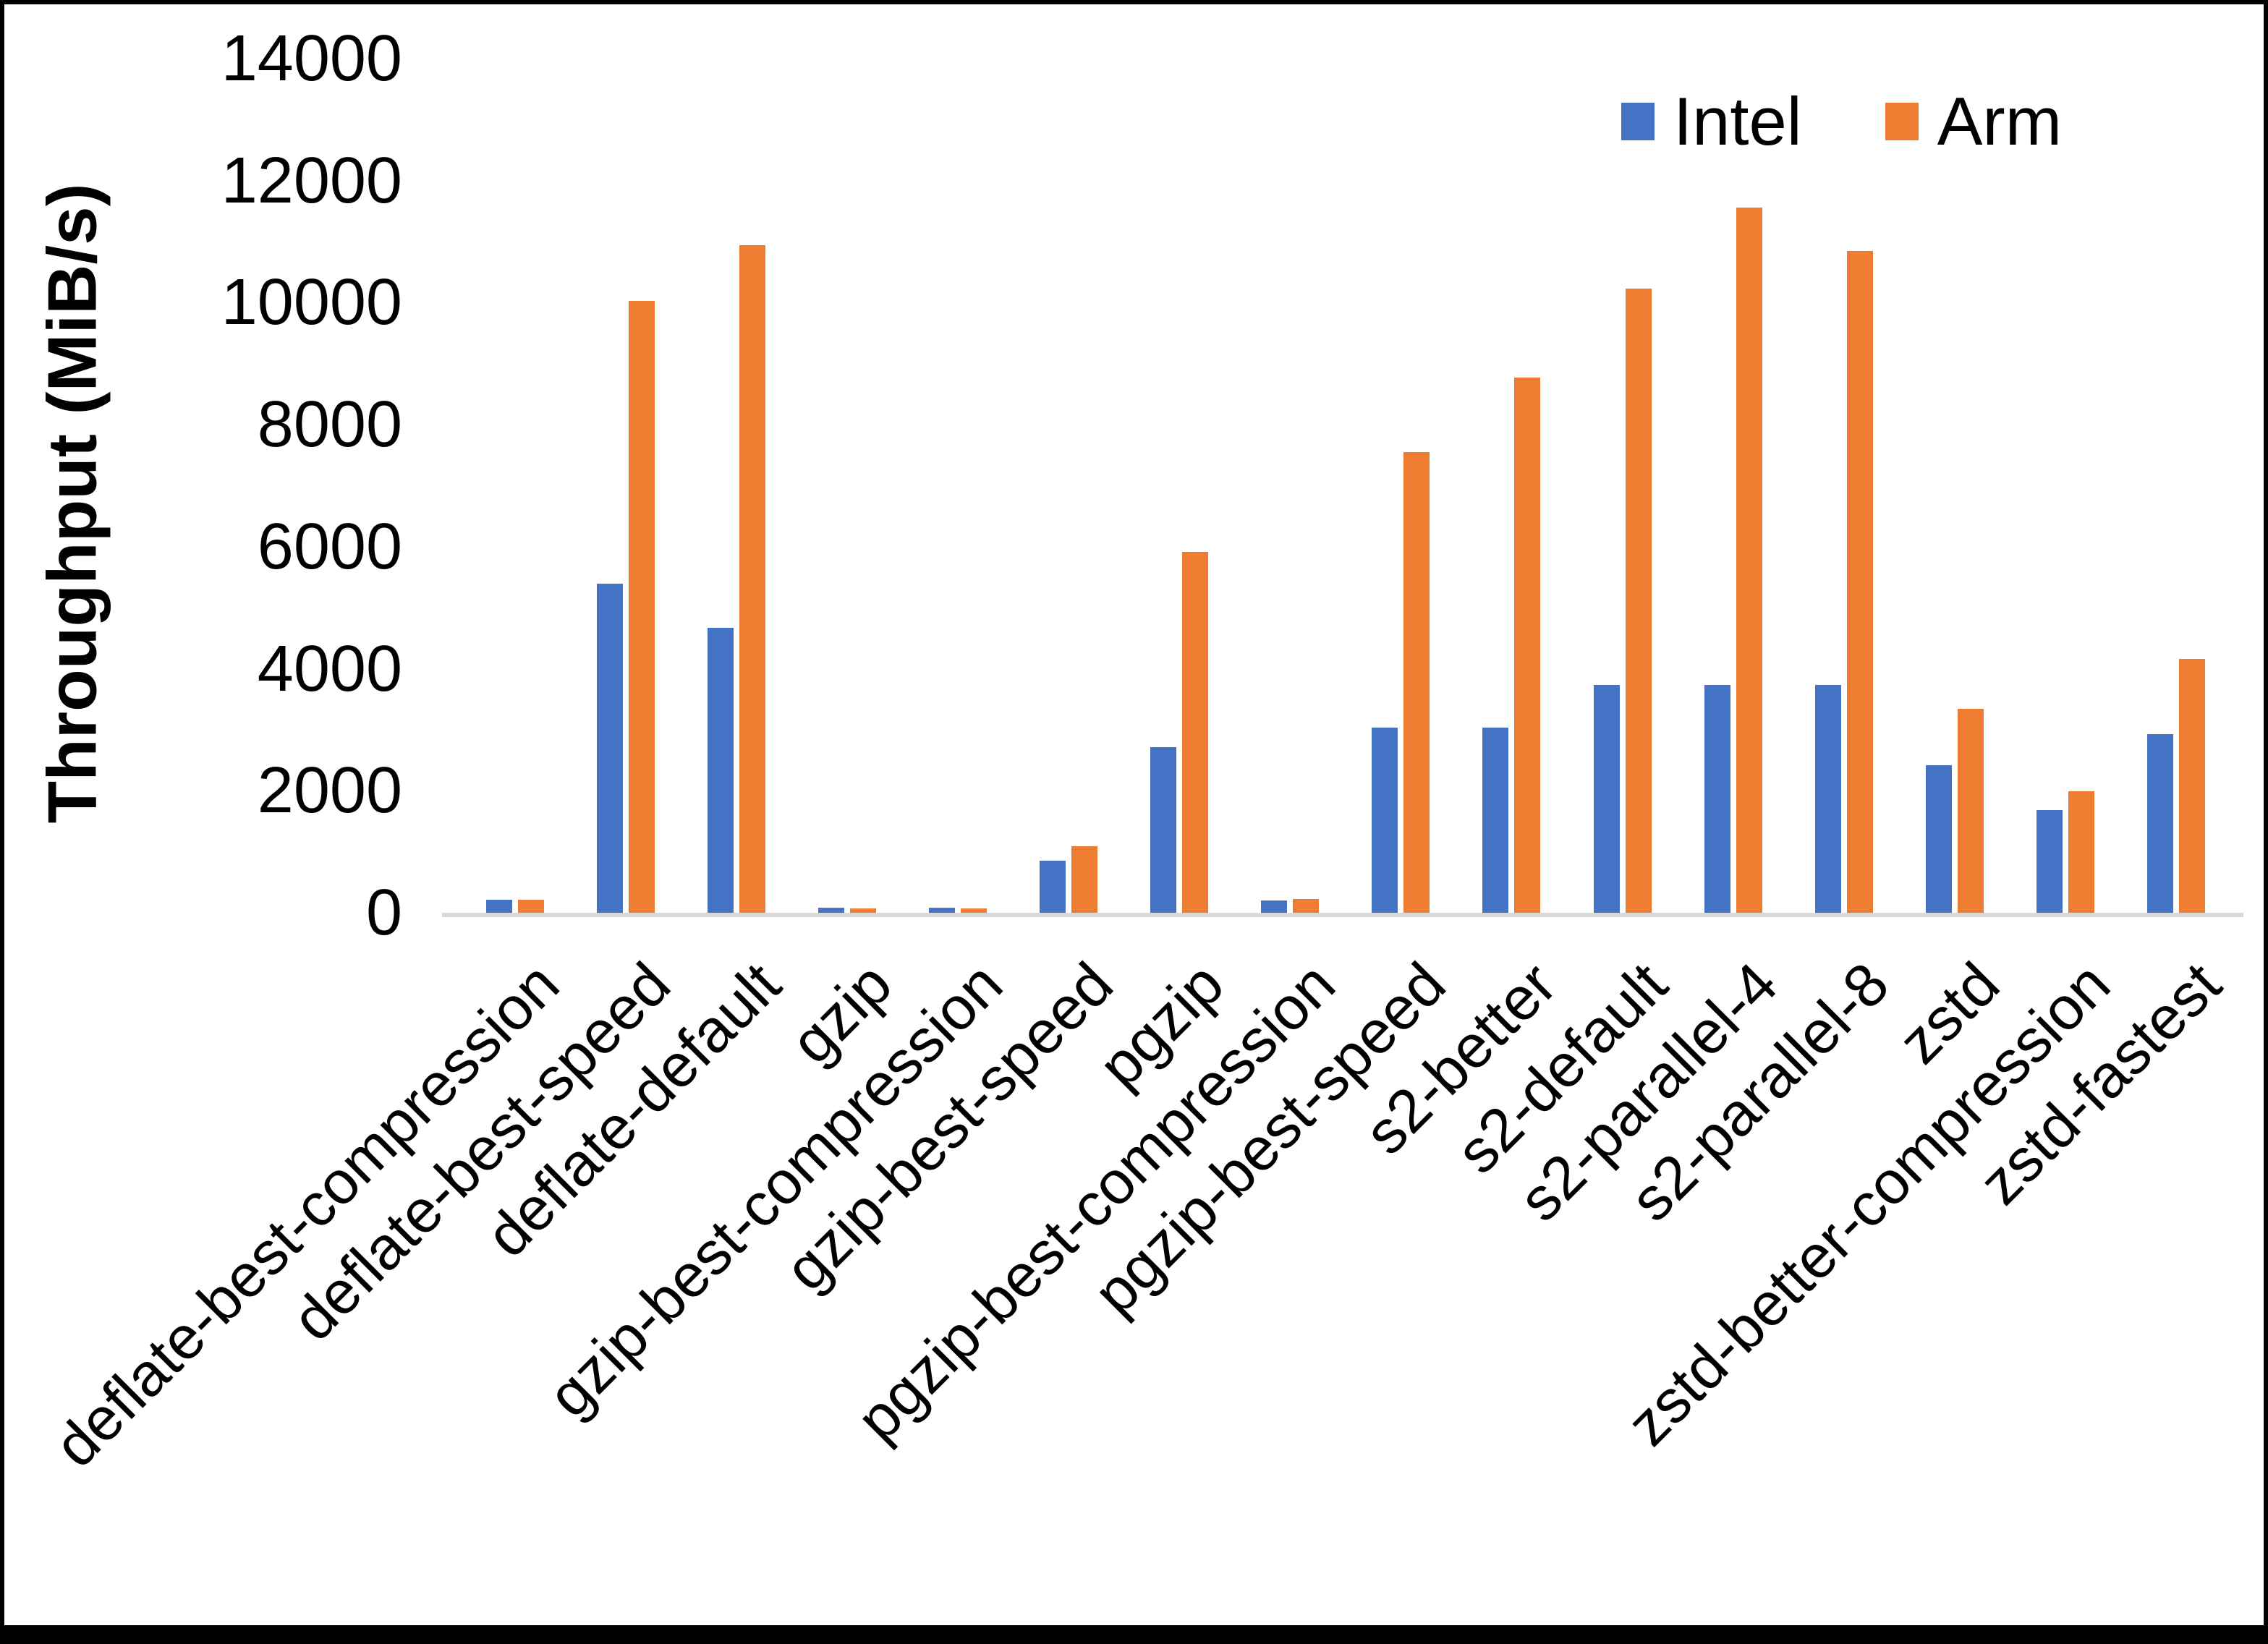 This screenshot has height=1644, width=2268. What do you see at coordinates (329, 668) in the screenshot?
I see `y-tick-label-4000: 4000` at bounding box center [329, 668].